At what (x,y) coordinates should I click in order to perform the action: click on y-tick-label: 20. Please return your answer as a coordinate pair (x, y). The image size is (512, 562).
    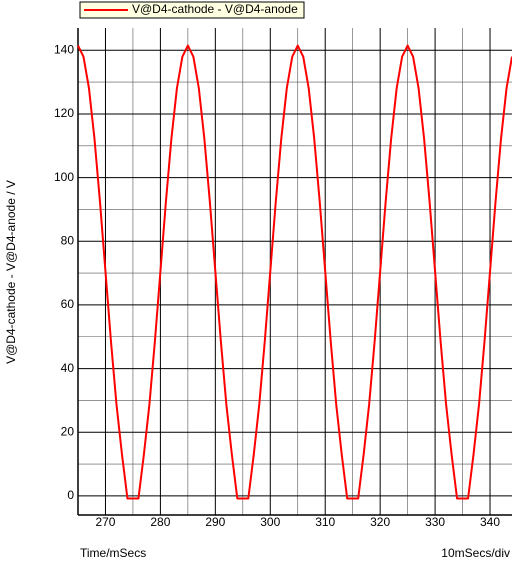
    Looking at the image, I should click on (68, 431).